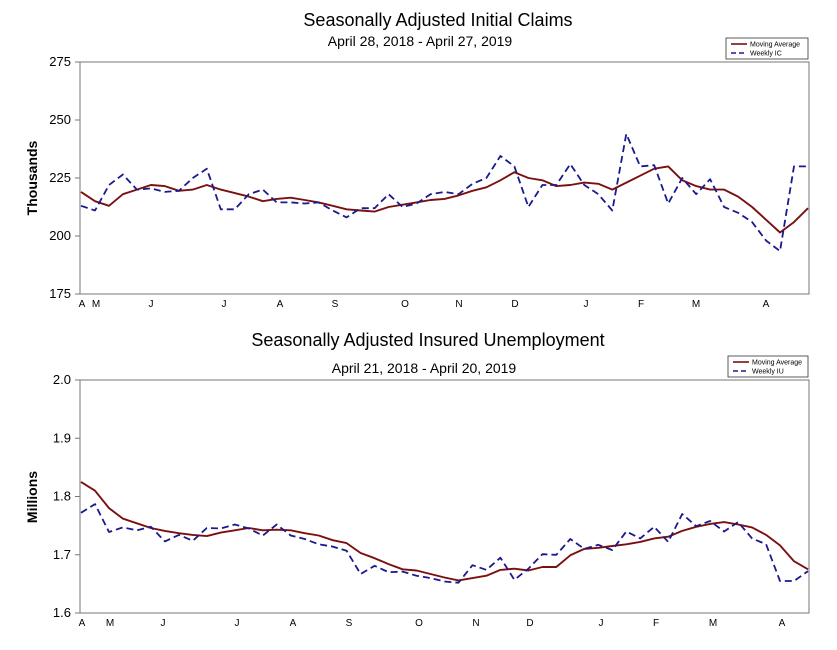  Describe the element at coordinates (514, 304) in the screenshot. I see `chart1-x-tick-label: D` at that location.